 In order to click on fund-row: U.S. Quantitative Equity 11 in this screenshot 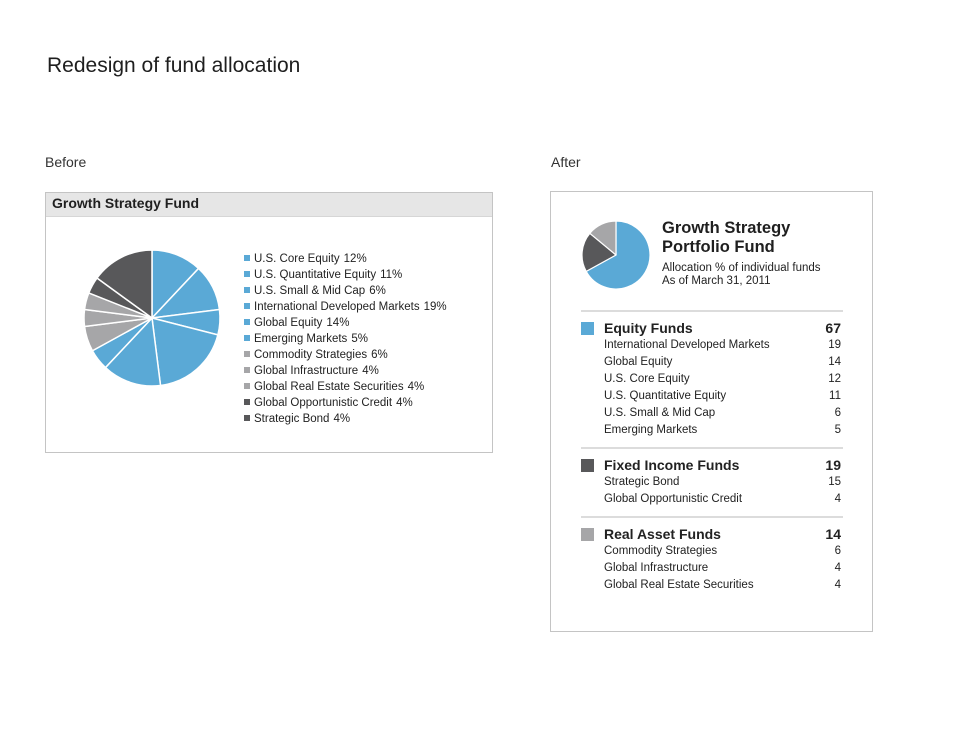, I will do `click(712, 396)`.